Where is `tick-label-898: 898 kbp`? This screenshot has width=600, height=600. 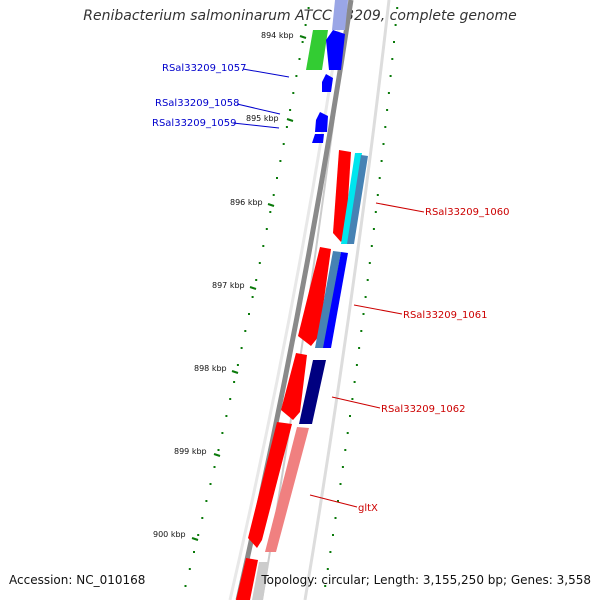 tick-label-898: 898 kbp is located at coordinates (210, 368).